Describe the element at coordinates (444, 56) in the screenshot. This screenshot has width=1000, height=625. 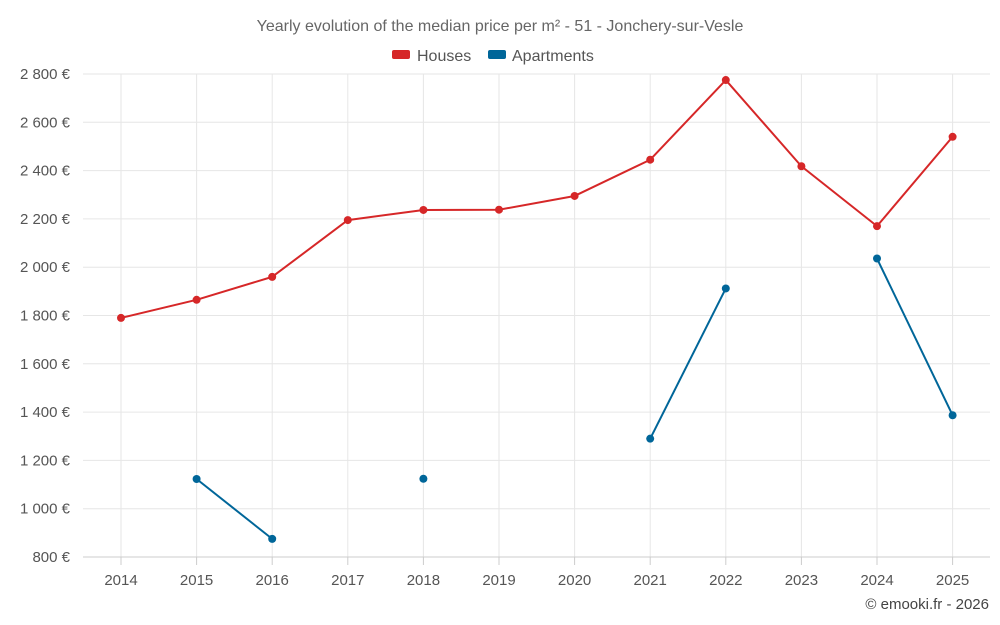
I see `legend-label-houses: Houses` at that location.